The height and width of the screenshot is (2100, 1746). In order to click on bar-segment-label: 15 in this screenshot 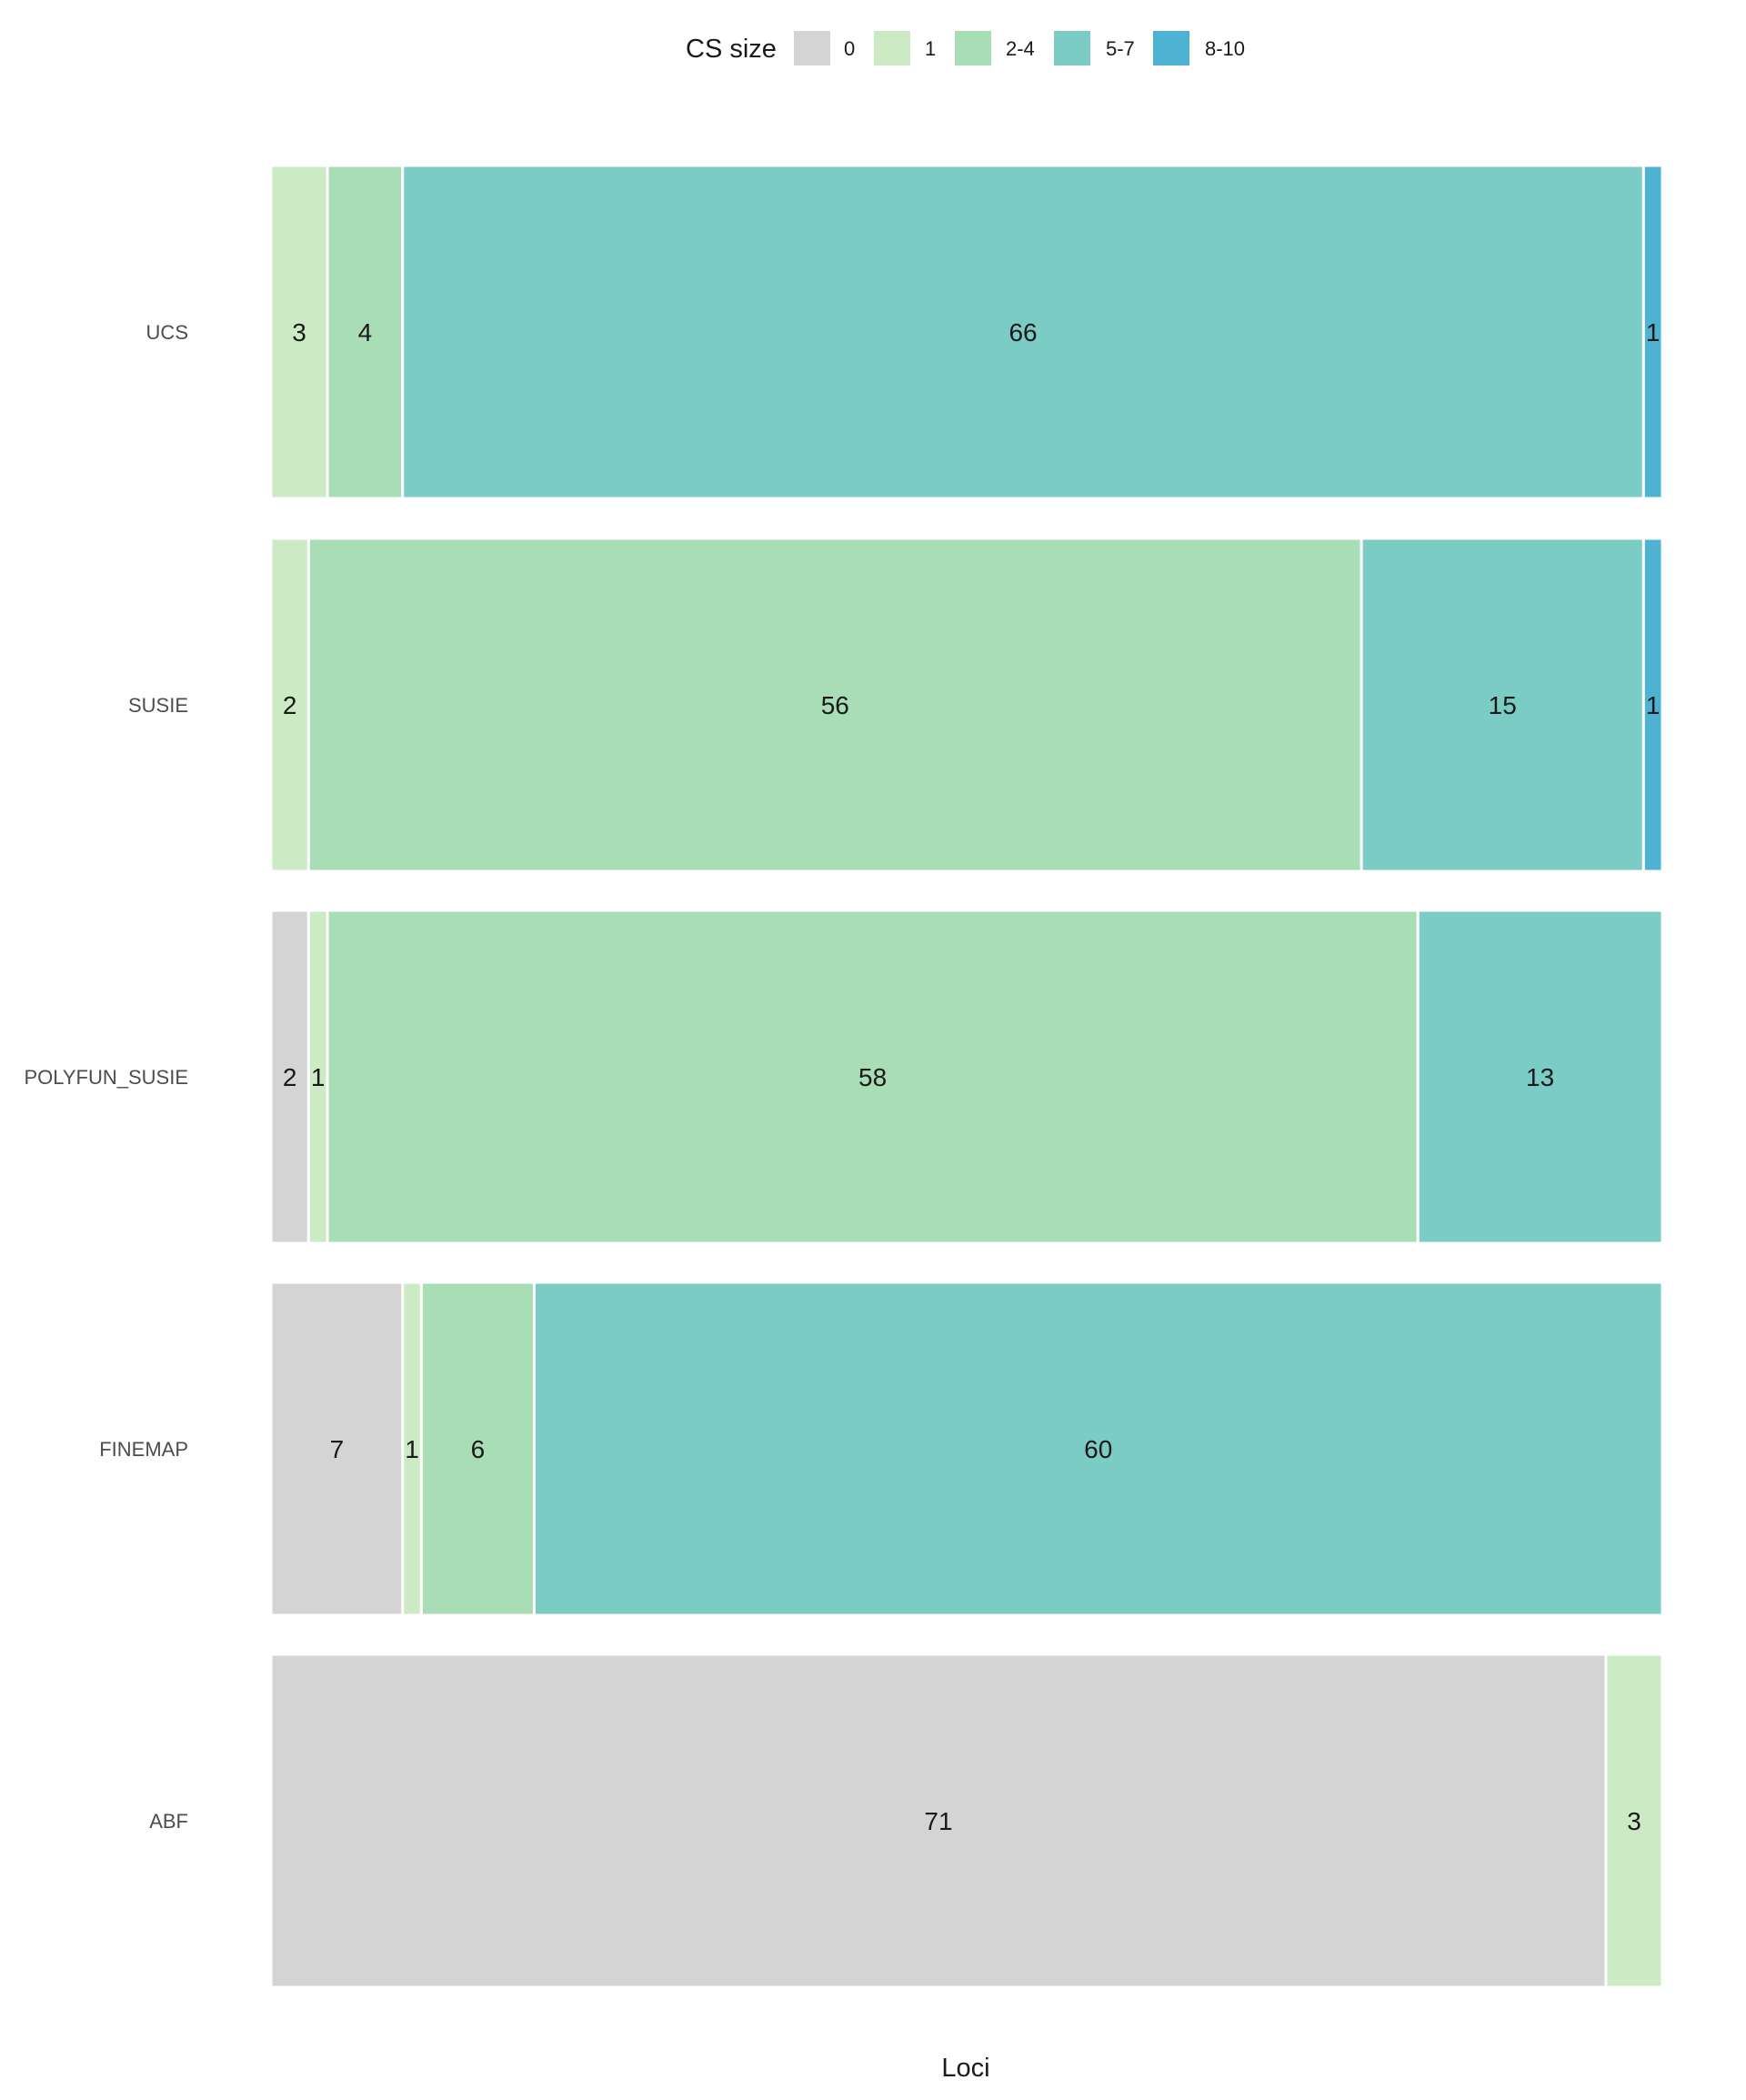, I will do `click(1503, 705)`.